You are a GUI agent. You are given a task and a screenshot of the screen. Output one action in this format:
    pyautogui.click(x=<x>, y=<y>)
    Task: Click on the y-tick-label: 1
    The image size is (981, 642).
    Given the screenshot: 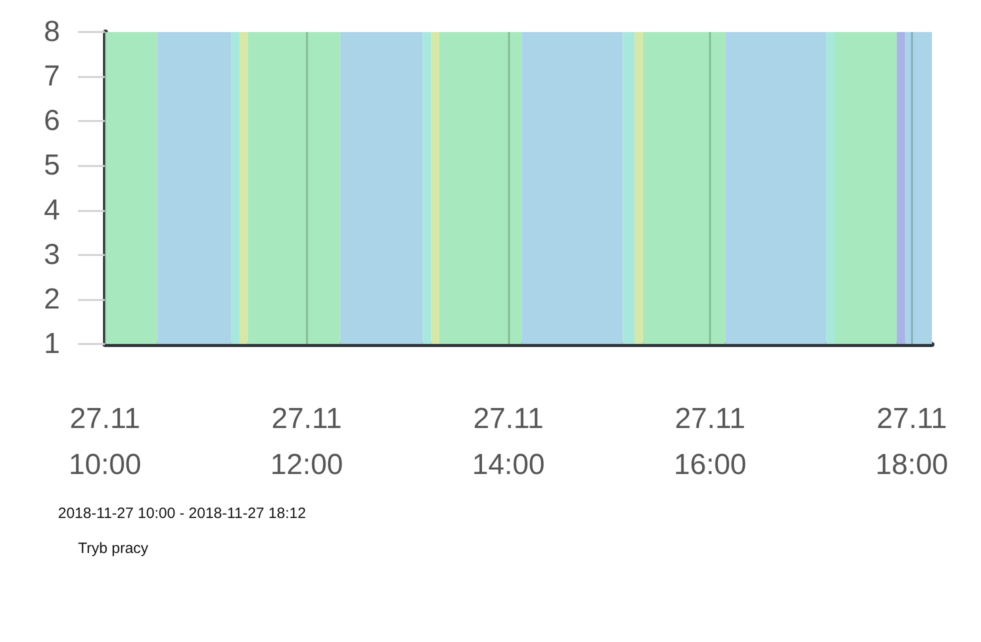 What is the action you would take?
    pyautogui.click(x=52, y=344)
    